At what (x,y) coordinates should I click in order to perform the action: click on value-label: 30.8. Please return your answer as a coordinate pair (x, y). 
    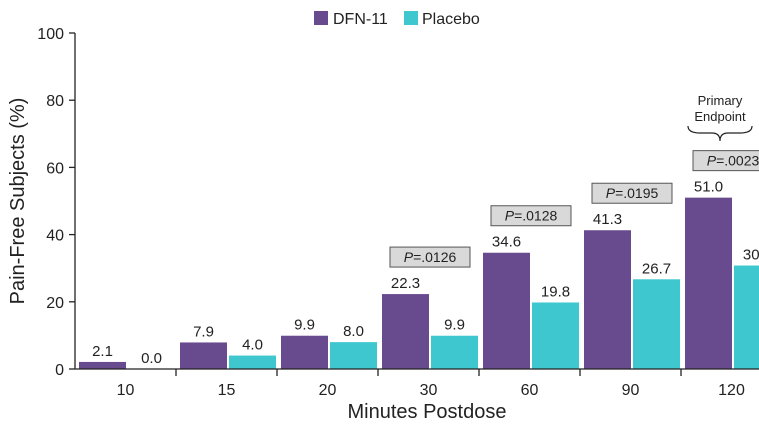
    Looking at the image, I should click on (751, 255).